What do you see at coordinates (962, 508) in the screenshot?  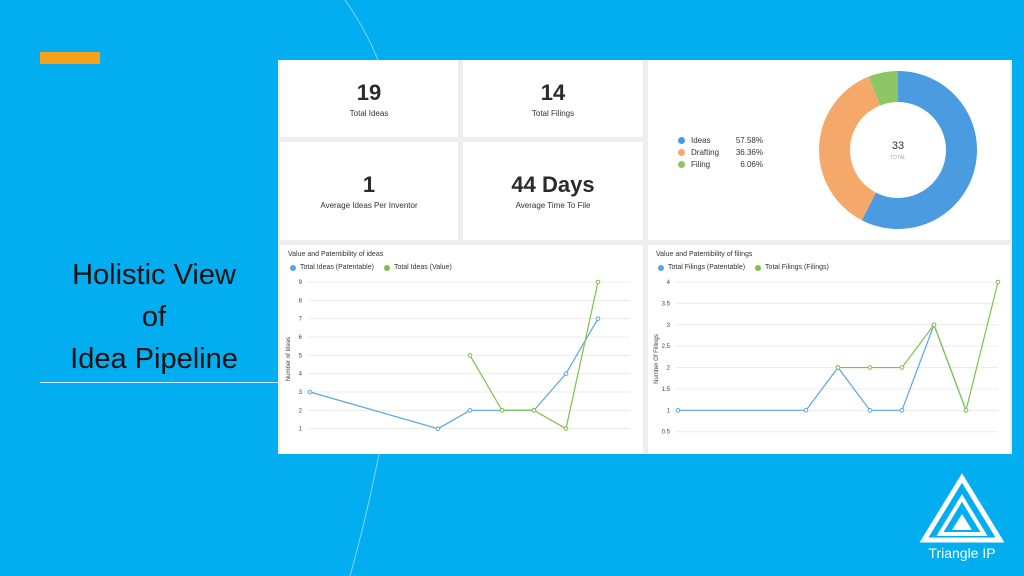 I see `triangle-ip-logo-icon` at bounding box center [962, 508].